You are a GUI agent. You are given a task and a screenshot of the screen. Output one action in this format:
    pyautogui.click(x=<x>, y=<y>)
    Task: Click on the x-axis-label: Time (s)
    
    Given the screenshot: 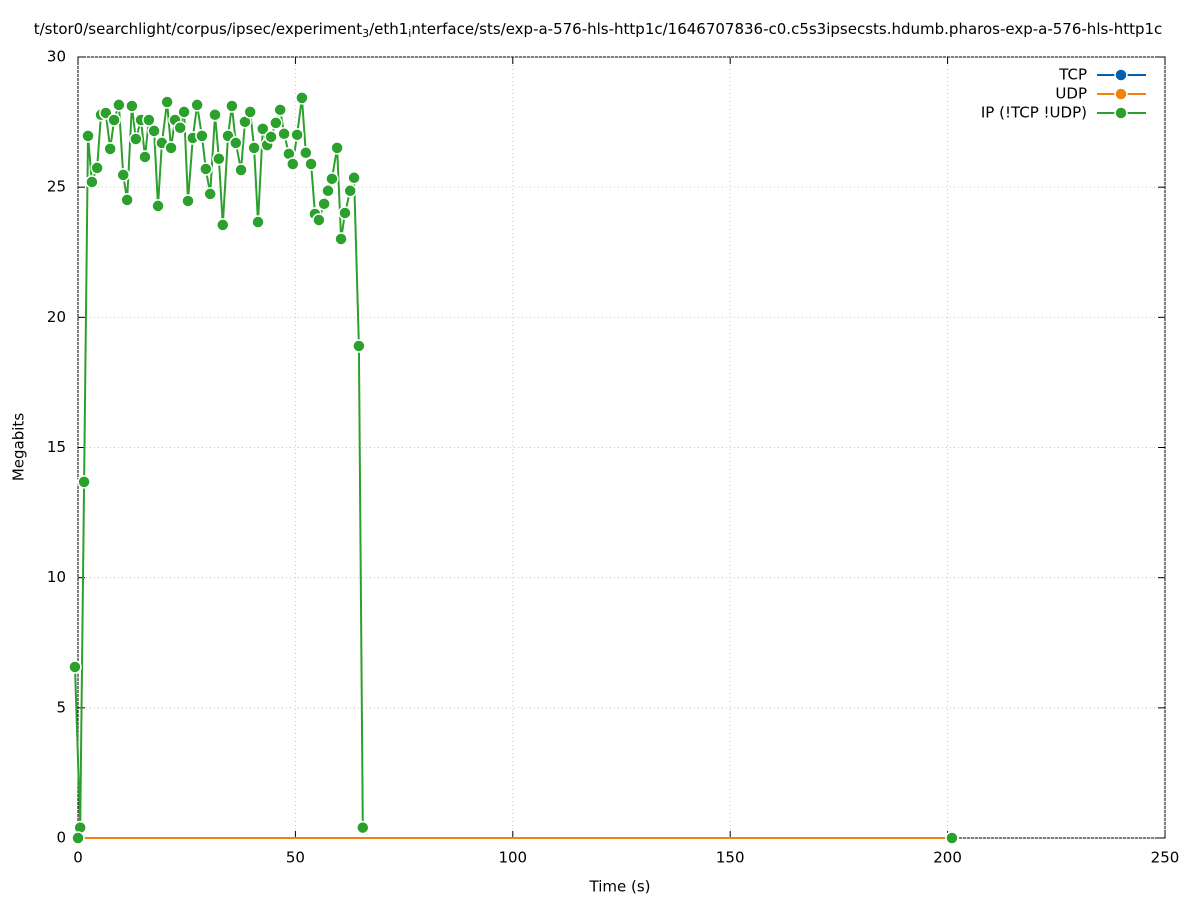 What is the action you would take?
    pyautogui.click(x=620, y=887)
    